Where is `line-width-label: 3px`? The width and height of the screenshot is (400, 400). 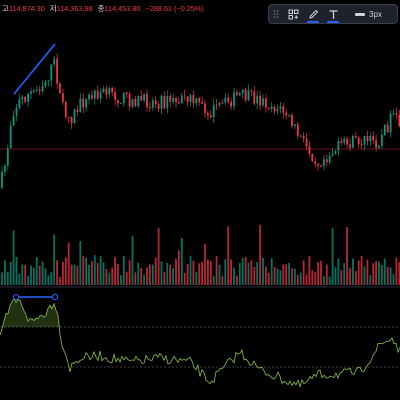
line-width-label: 3px is located at coordinates (375, 14).